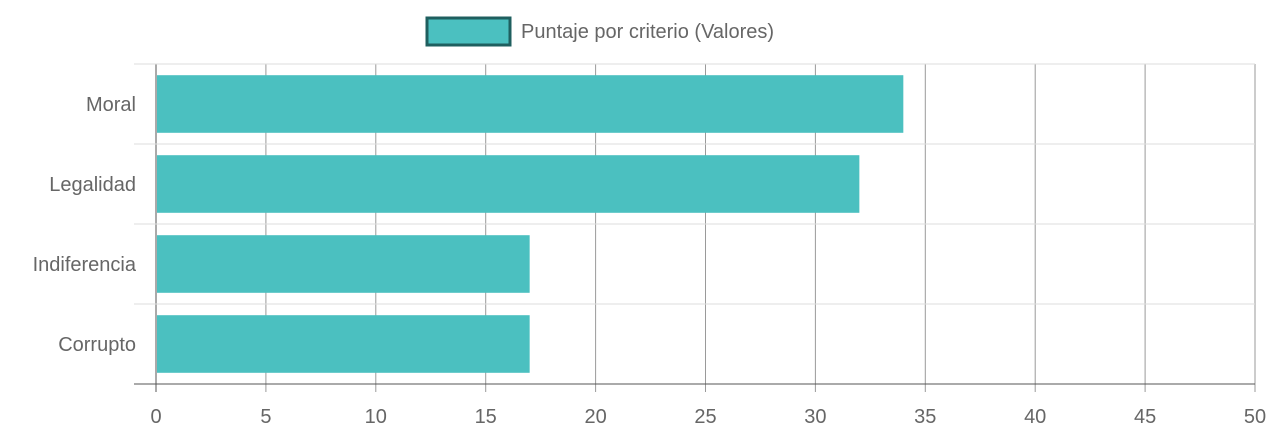 The image size is (1274, 440). I want to click on x-tick-label: 15, so click(486, 417).